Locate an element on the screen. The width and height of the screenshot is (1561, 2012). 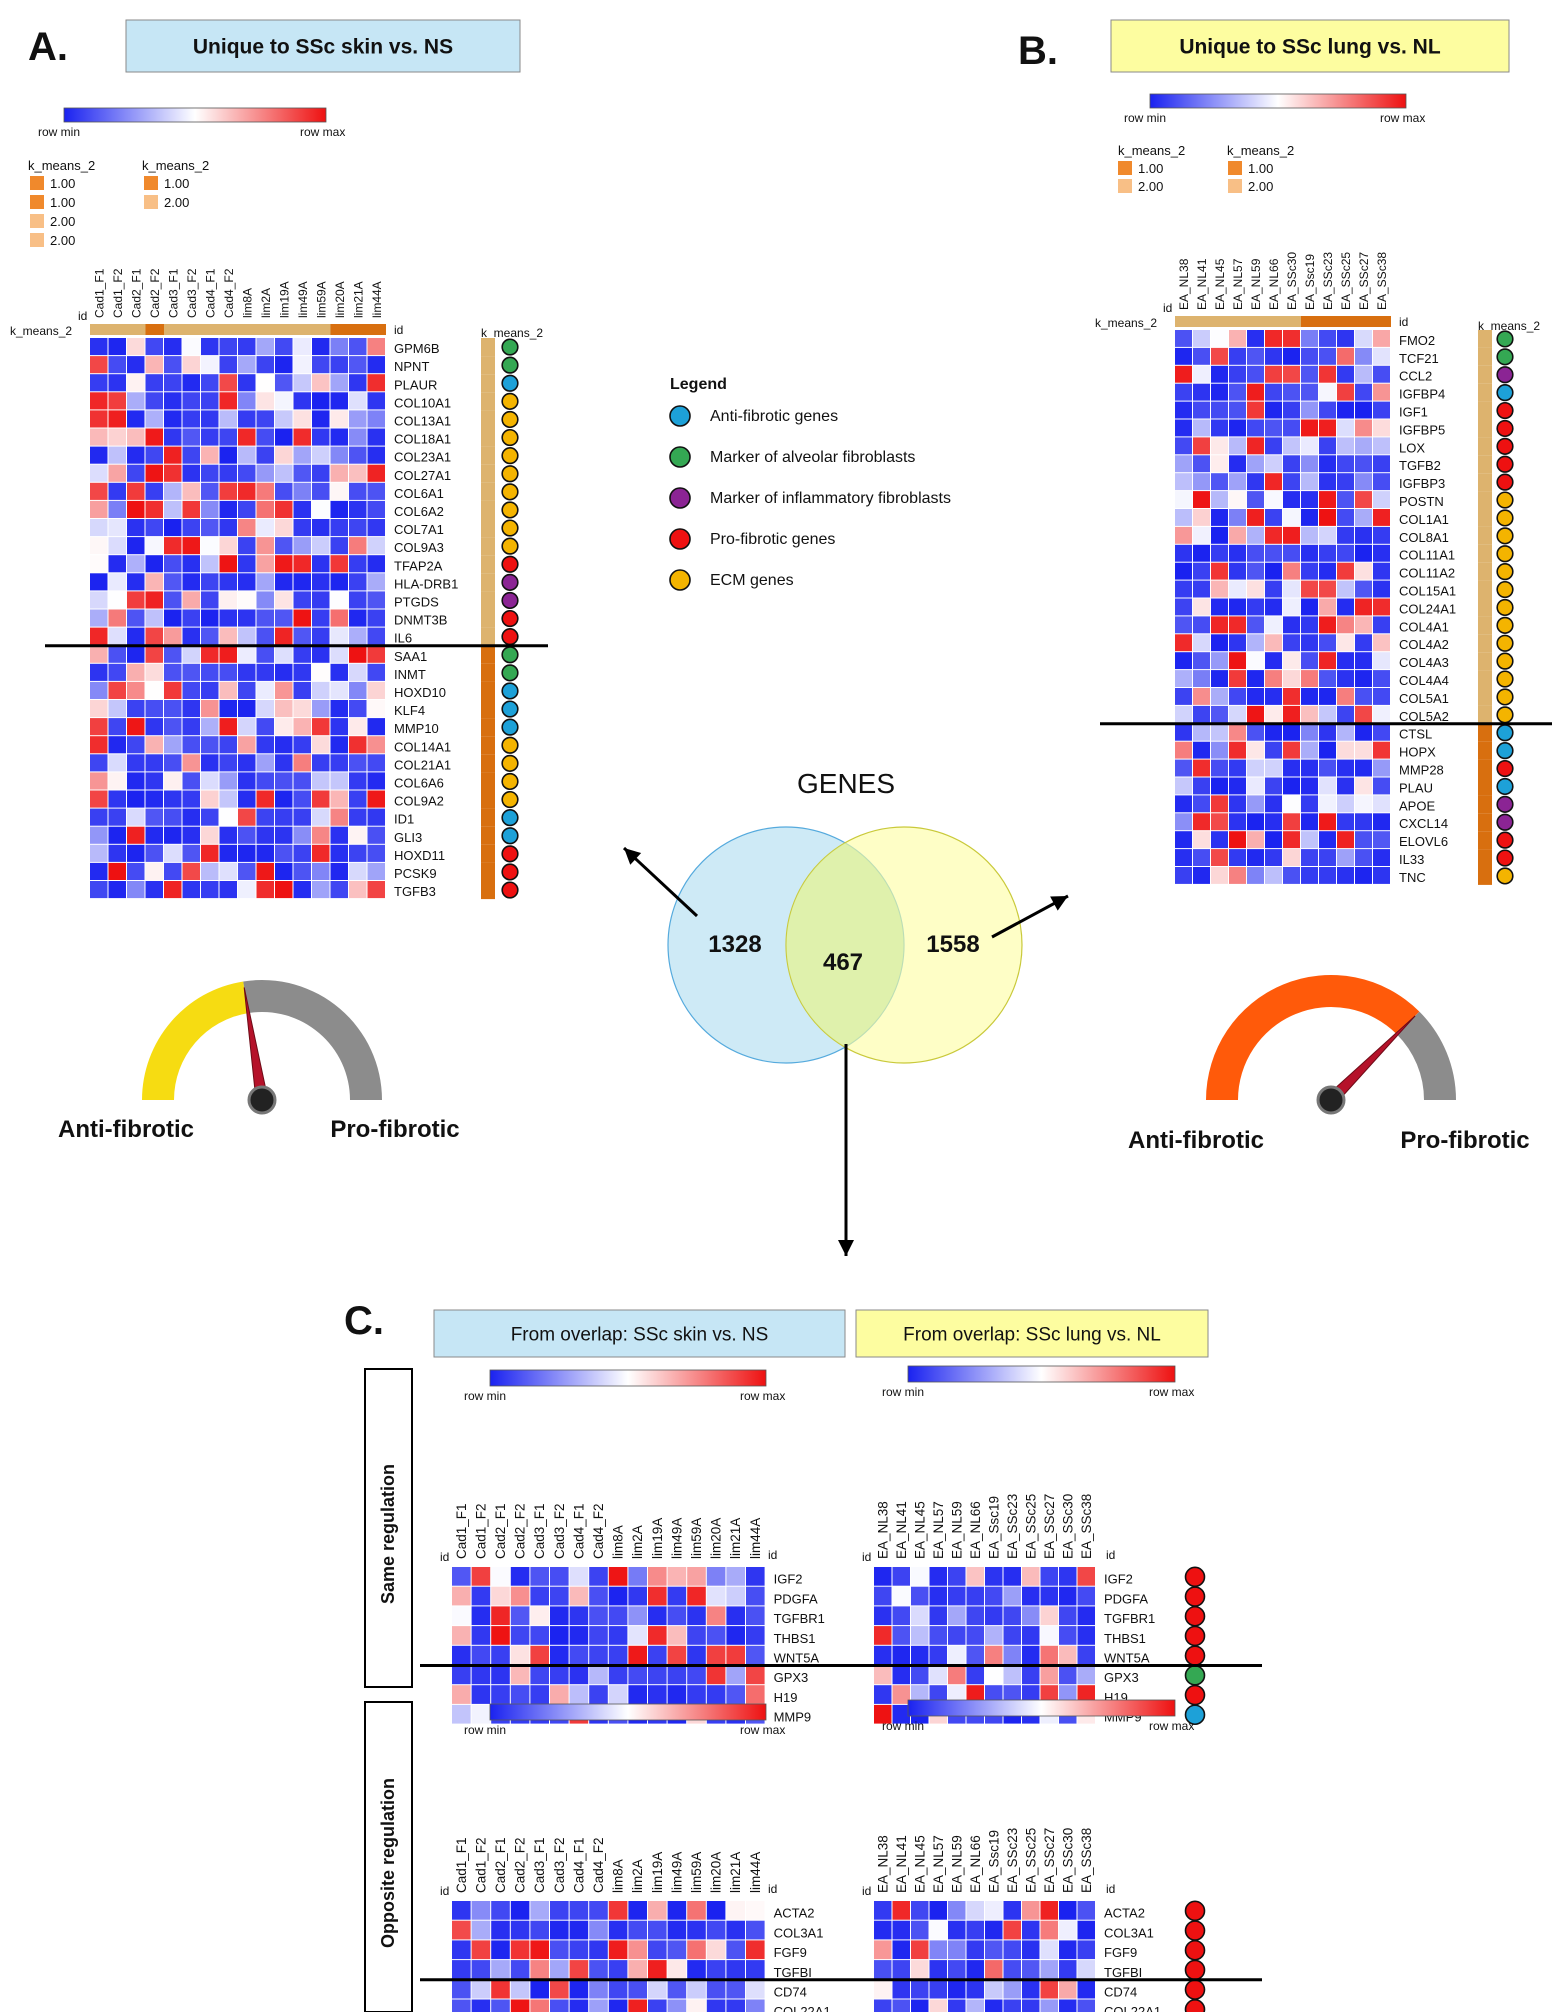
row-cluster-cell is located at coordinates (488, 745).